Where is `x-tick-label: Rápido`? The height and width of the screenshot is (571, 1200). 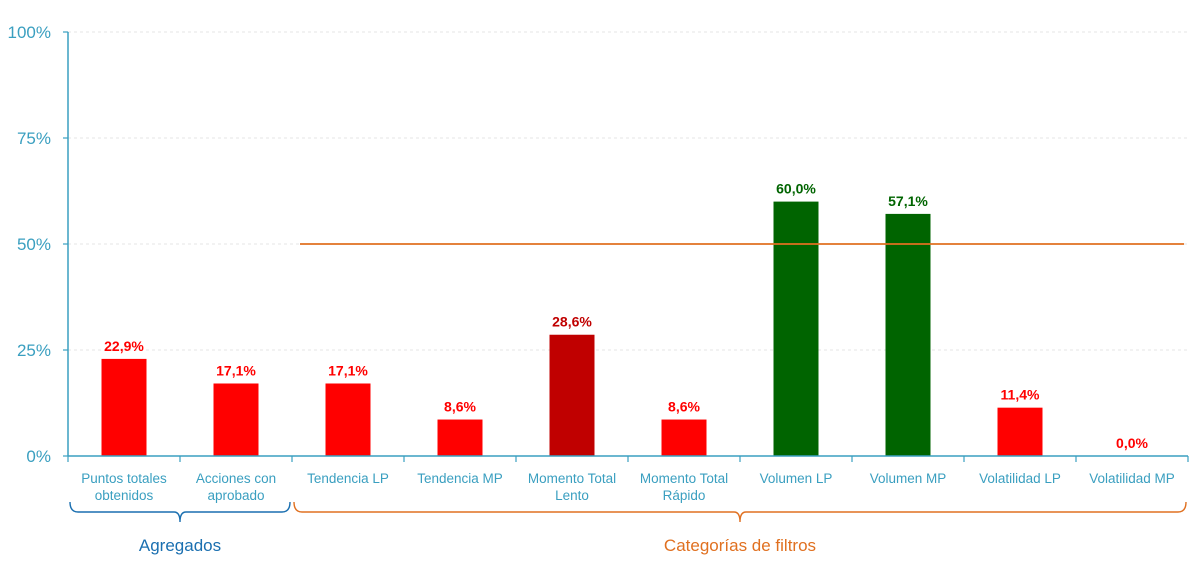 x-tick-label: Rápido is located at coordinates (684, 495).